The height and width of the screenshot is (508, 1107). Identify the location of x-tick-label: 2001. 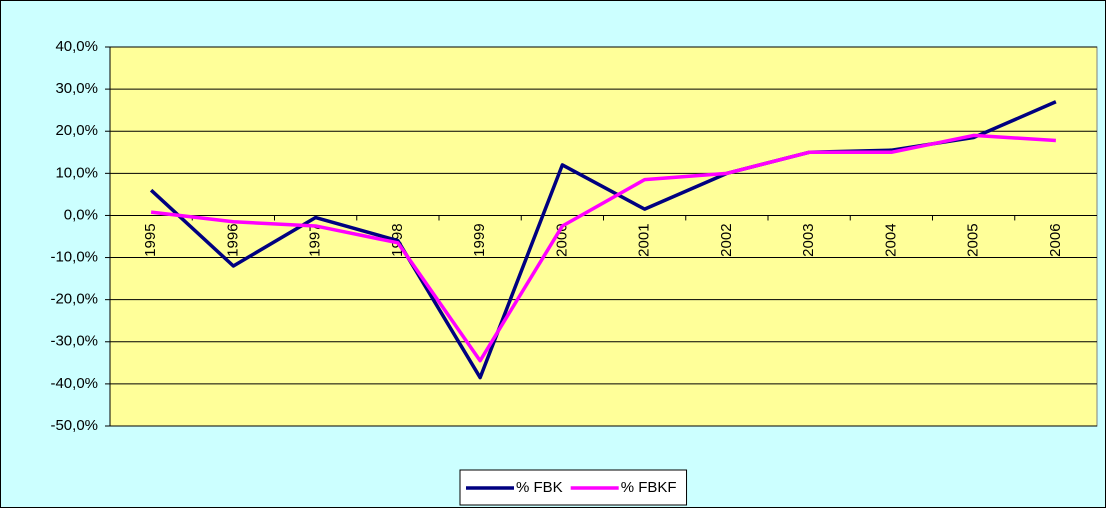
(644, 239).